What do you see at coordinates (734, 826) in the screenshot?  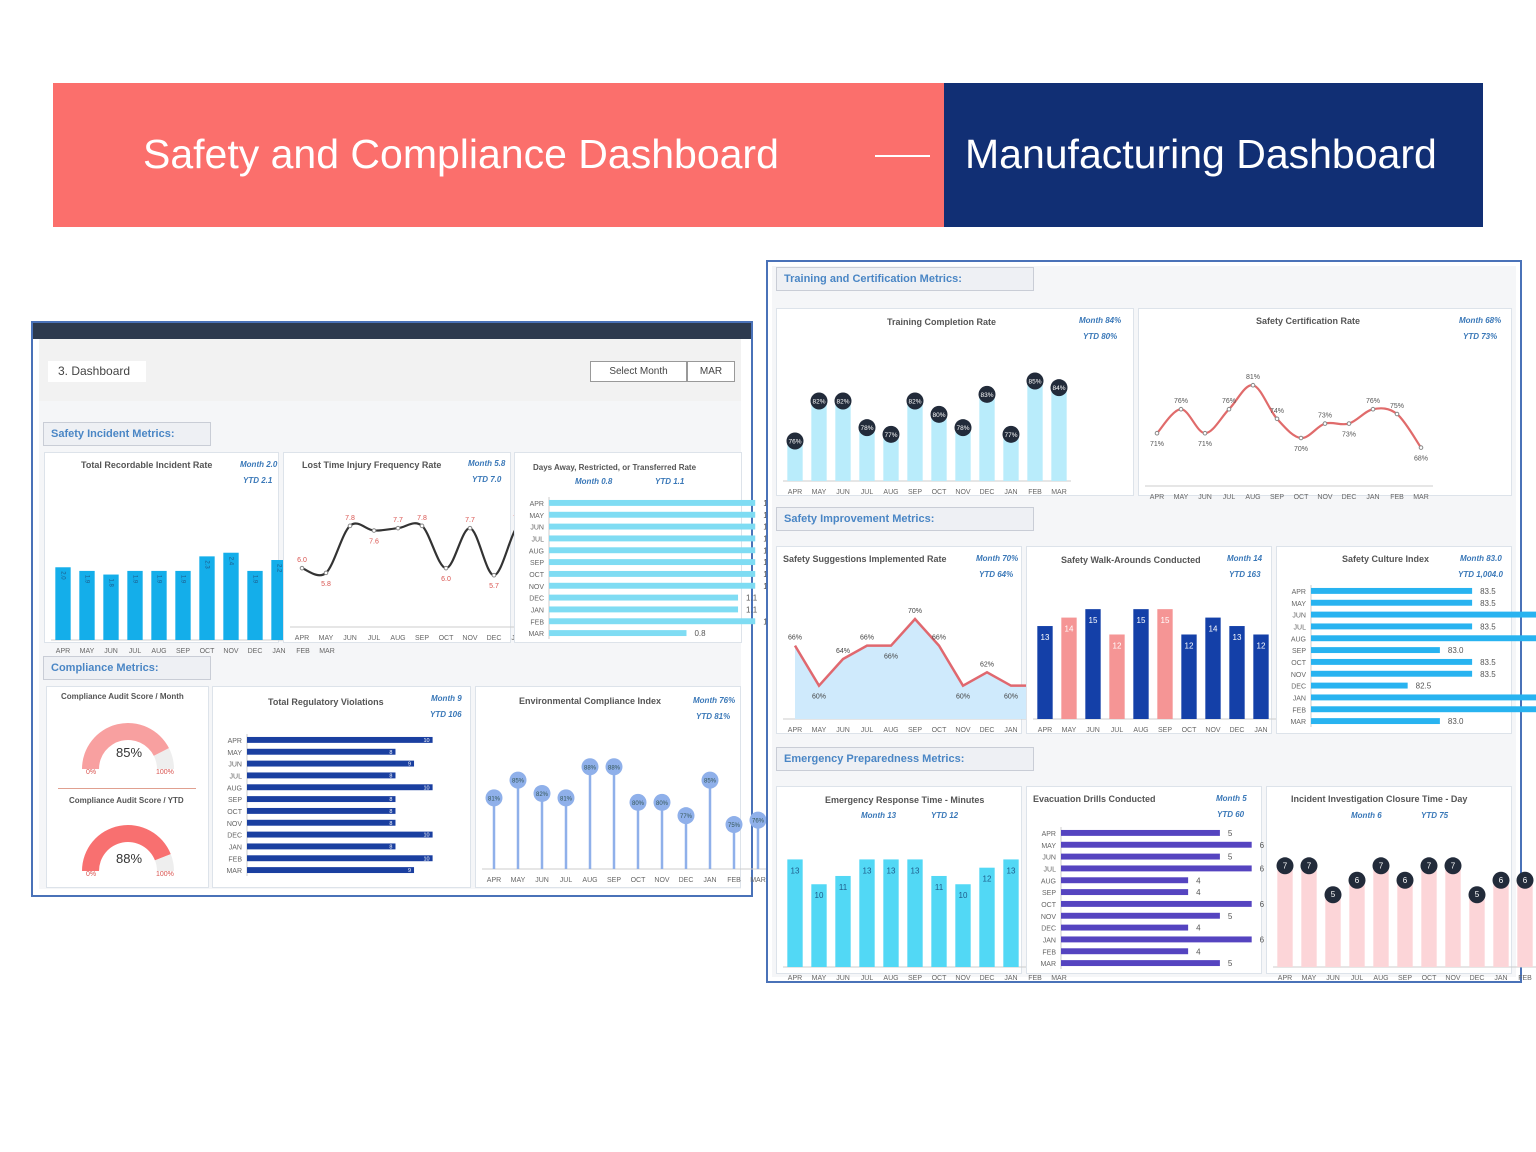 I see `data-label: 75%` at bounding box center [734, 826].